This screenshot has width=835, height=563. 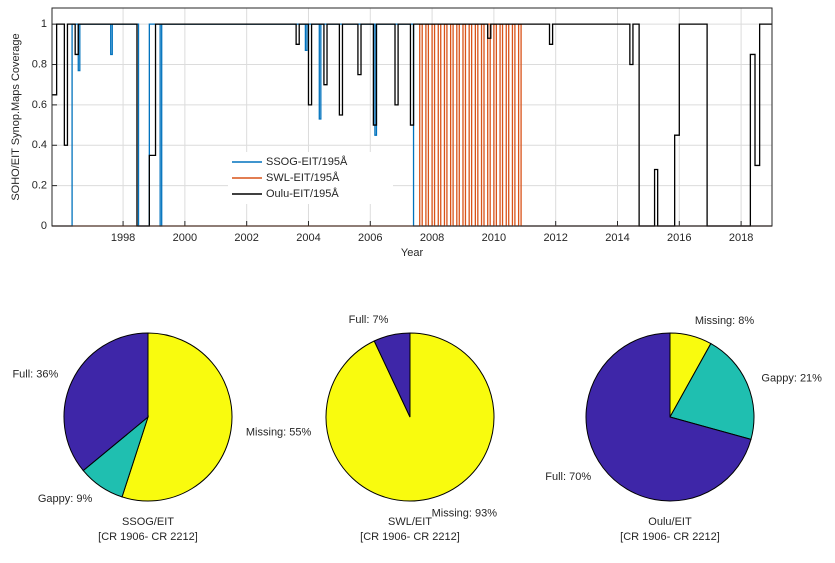 I want to click on y-tick-label: 1, so click(x=44, y=24).